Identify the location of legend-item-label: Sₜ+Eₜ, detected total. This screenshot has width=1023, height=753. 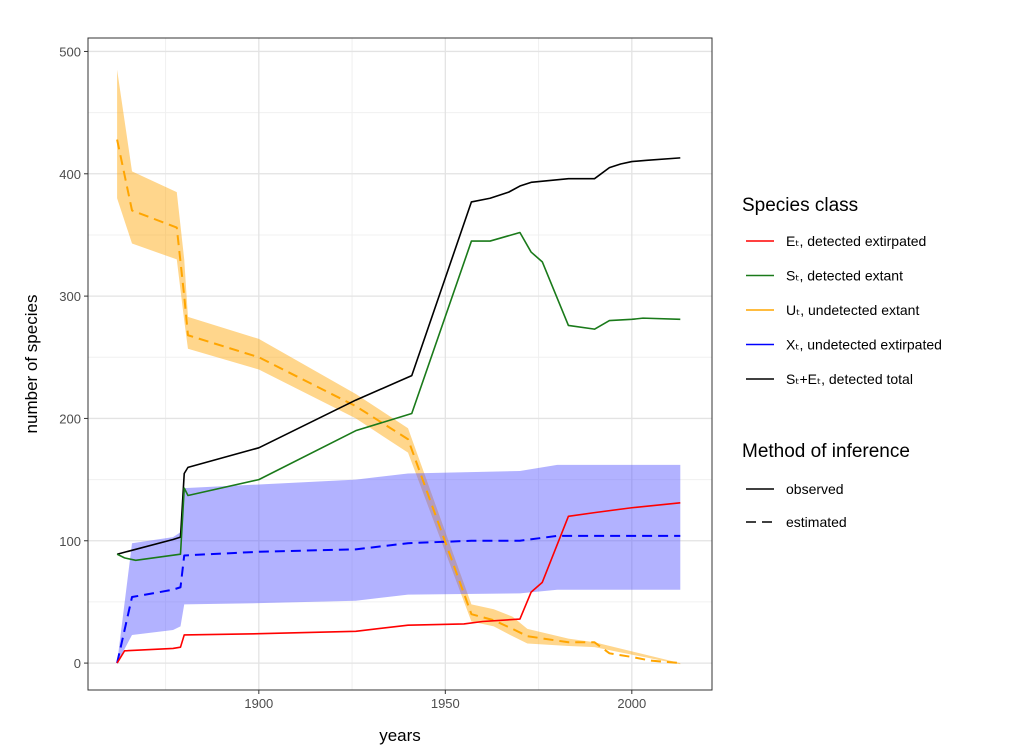
(849, 379).